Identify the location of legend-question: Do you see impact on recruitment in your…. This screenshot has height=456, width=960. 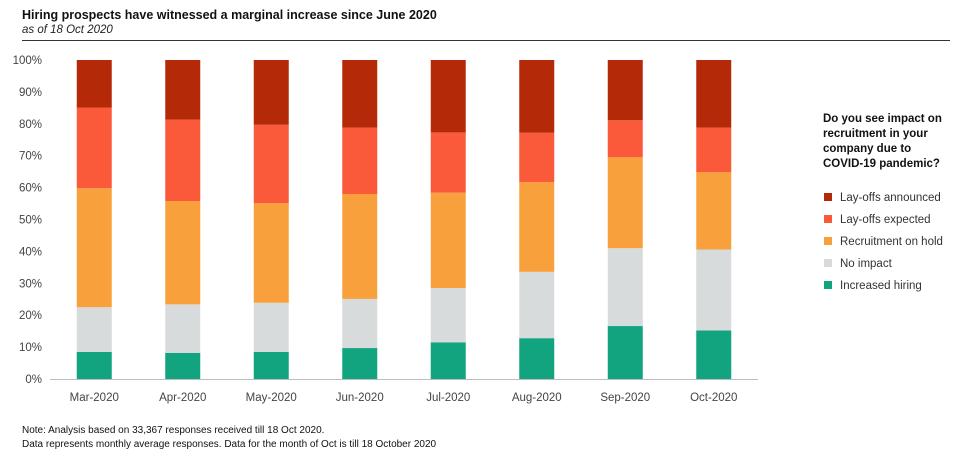
(882, 141).